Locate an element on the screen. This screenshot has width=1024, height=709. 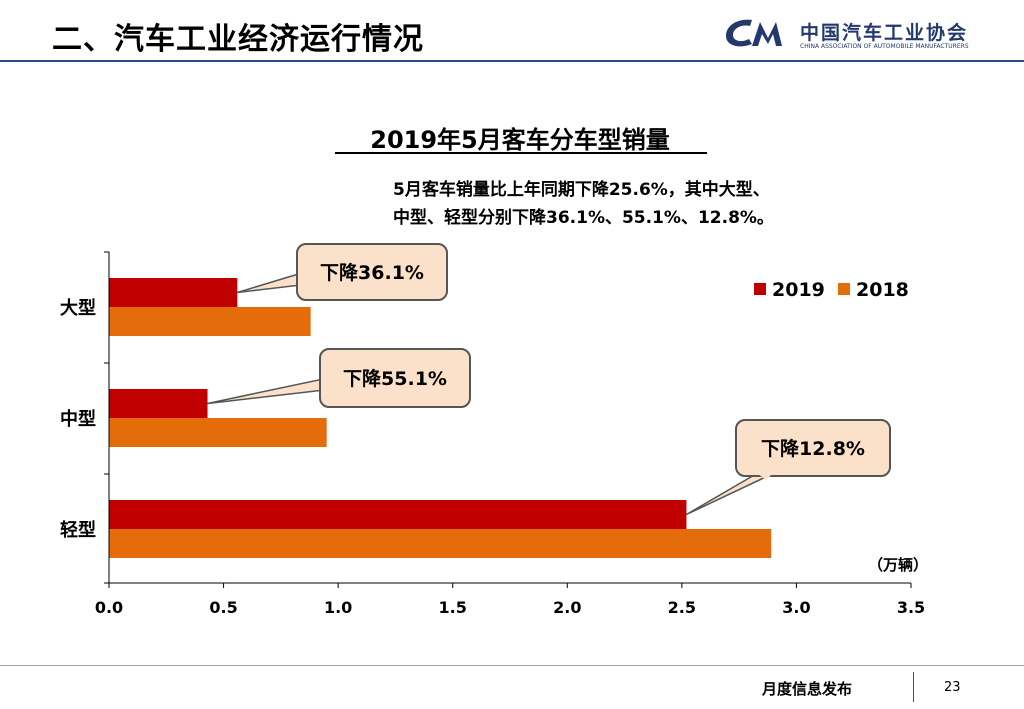
page-title: 二、汽车工业经济运行情况 is located at coordinates (238, 39).